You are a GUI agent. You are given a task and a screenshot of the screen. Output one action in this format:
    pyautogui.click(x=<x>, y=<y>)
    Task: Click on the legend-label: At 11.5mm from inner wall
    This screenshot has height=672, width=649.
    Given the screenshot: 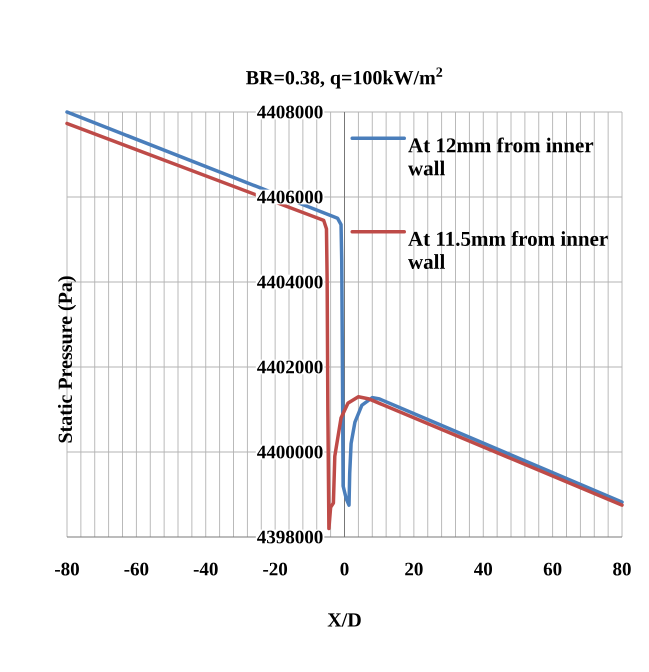 What is the action you would take?
    pyautogui.click(x=508, y=249)
    